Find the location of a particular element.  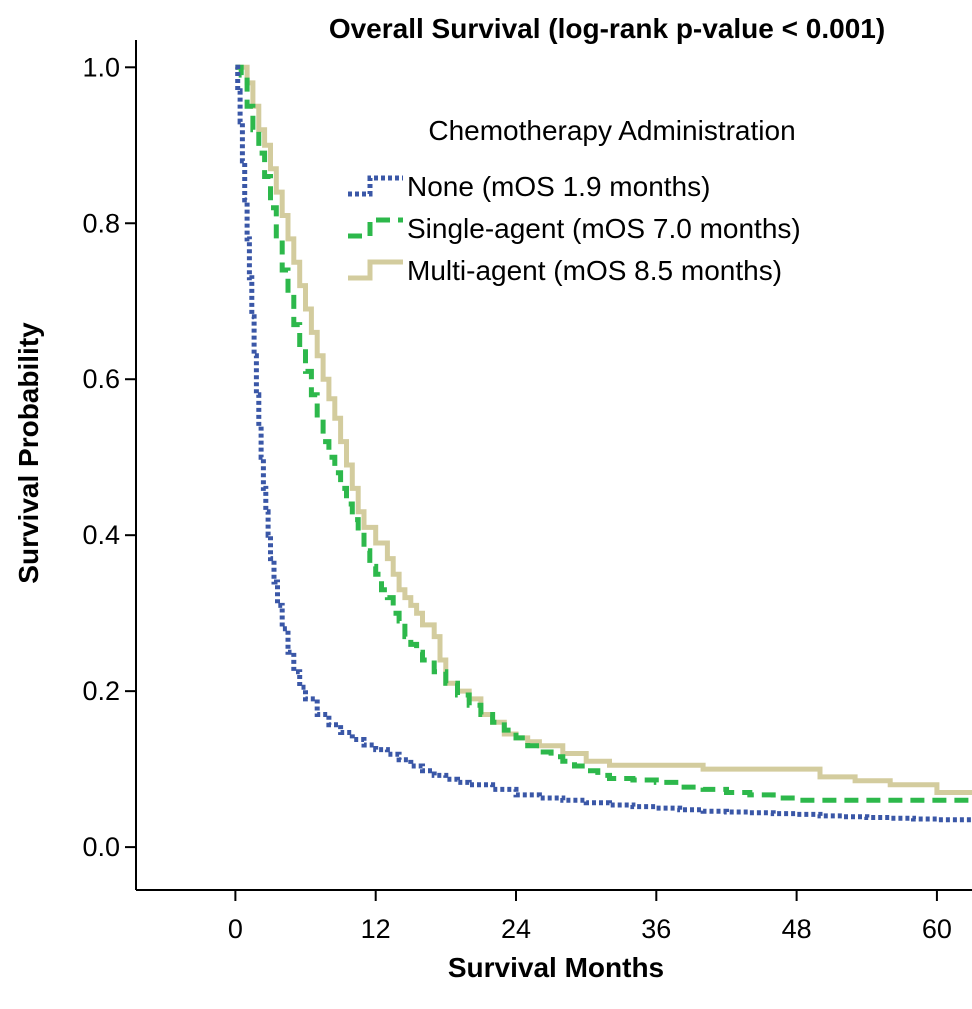

x-ticks: 0 12 24 36 48 60 is located at coordinates (590, 917).